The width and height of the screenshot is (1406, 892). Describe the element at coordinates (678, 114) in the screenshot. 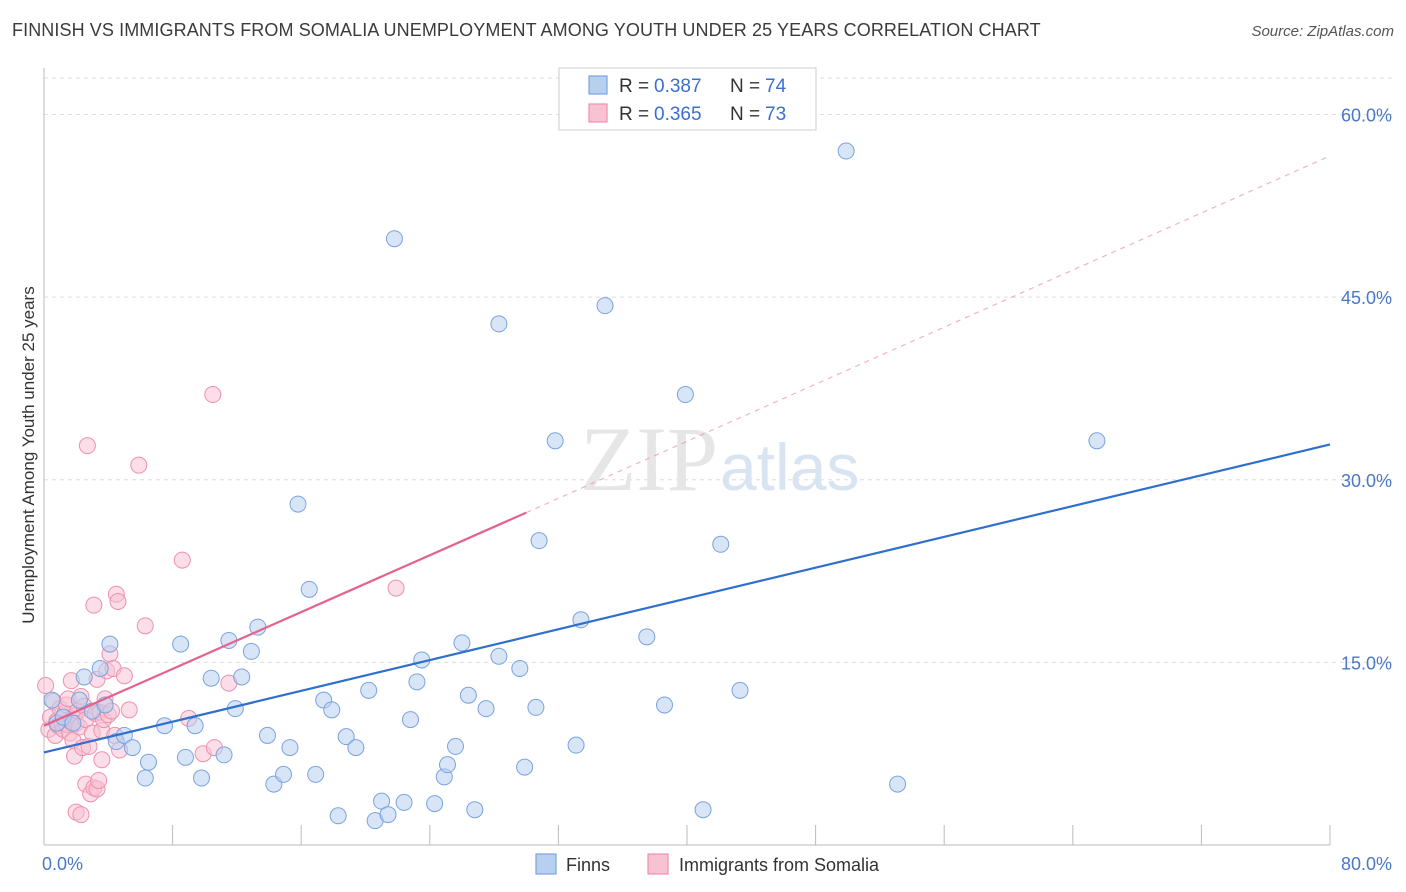

I see `legend-somalia-r-value: 0.365` at that location.